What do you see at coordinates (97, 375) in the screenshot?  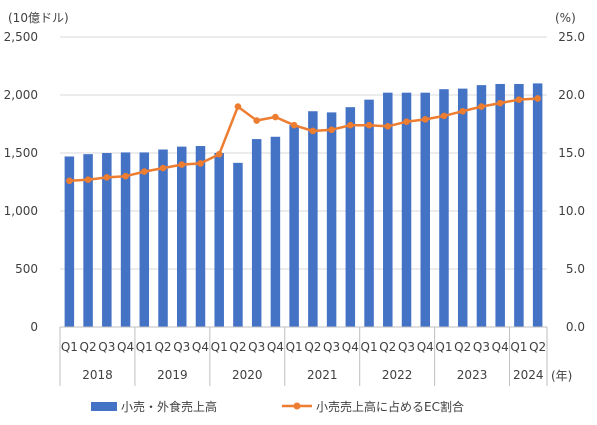 I see `year-label: 2018` at bounding box center [97, 375].